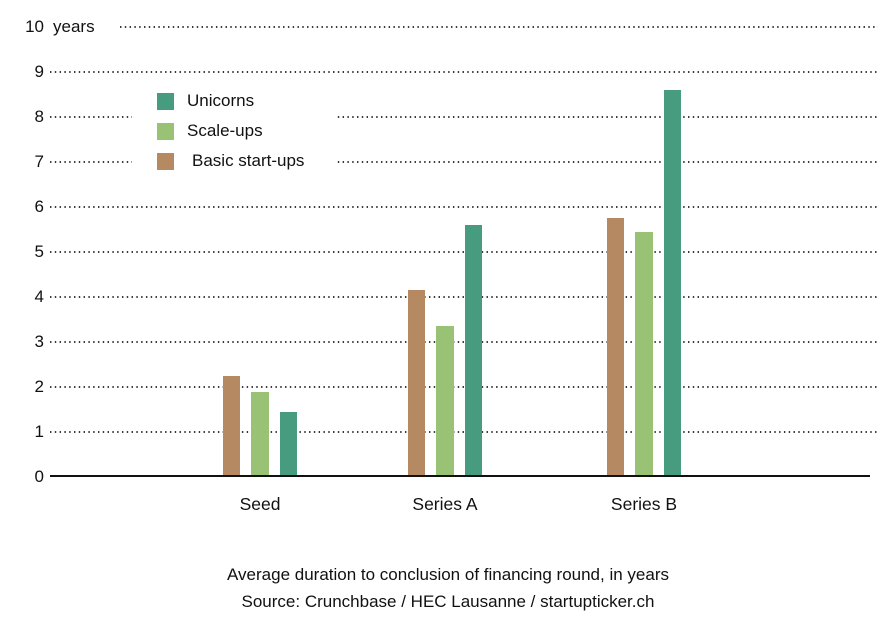  I want to click on bar-series-b-unicorns, so click(672, 283).